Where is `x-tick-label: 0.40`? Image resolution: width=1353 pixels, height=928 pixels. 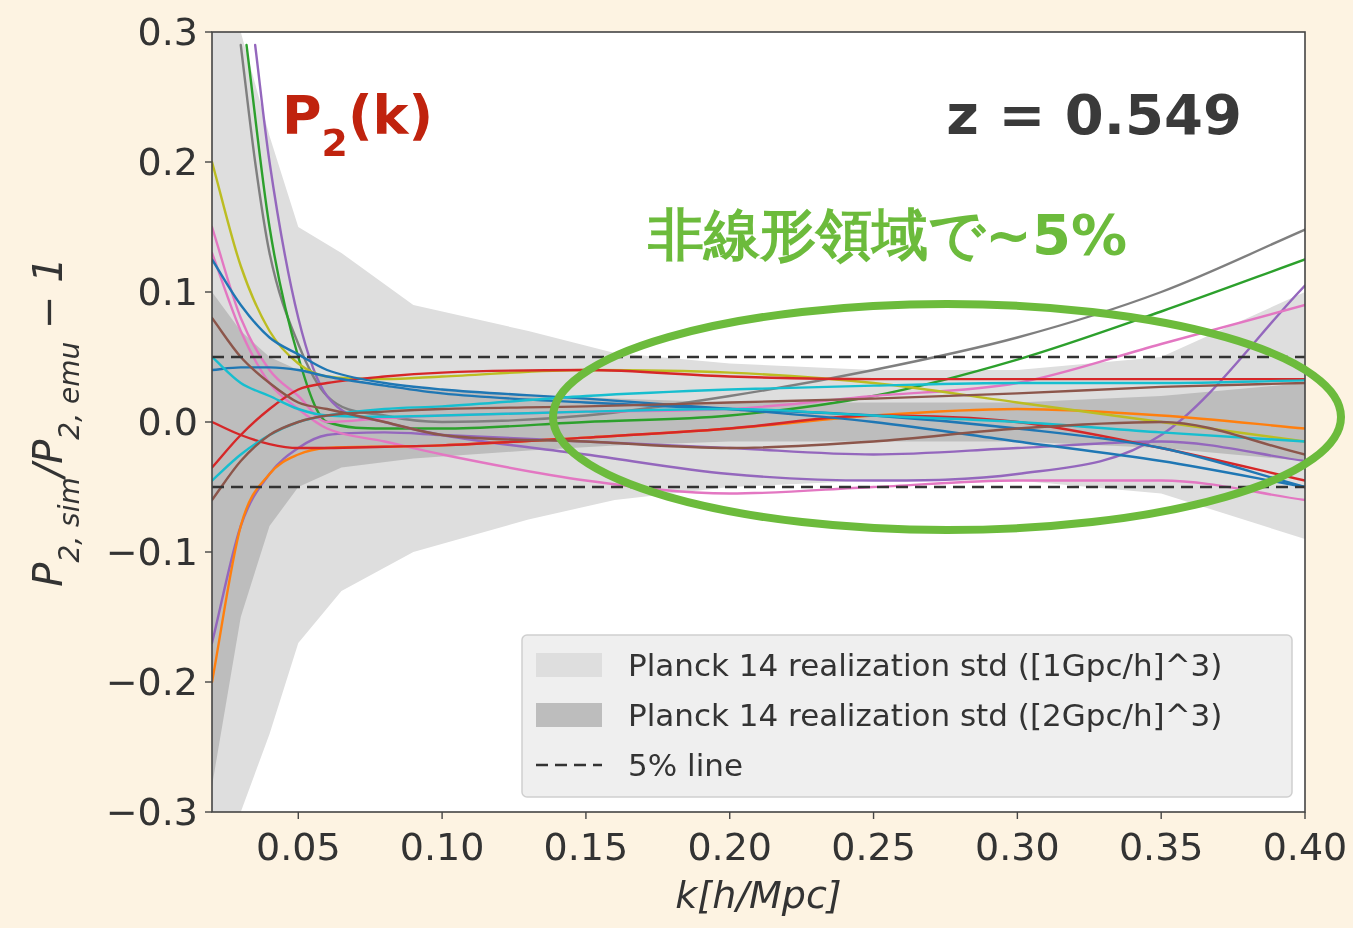
x-tick-label: 0.40 is located at coordinates (1305, 847).